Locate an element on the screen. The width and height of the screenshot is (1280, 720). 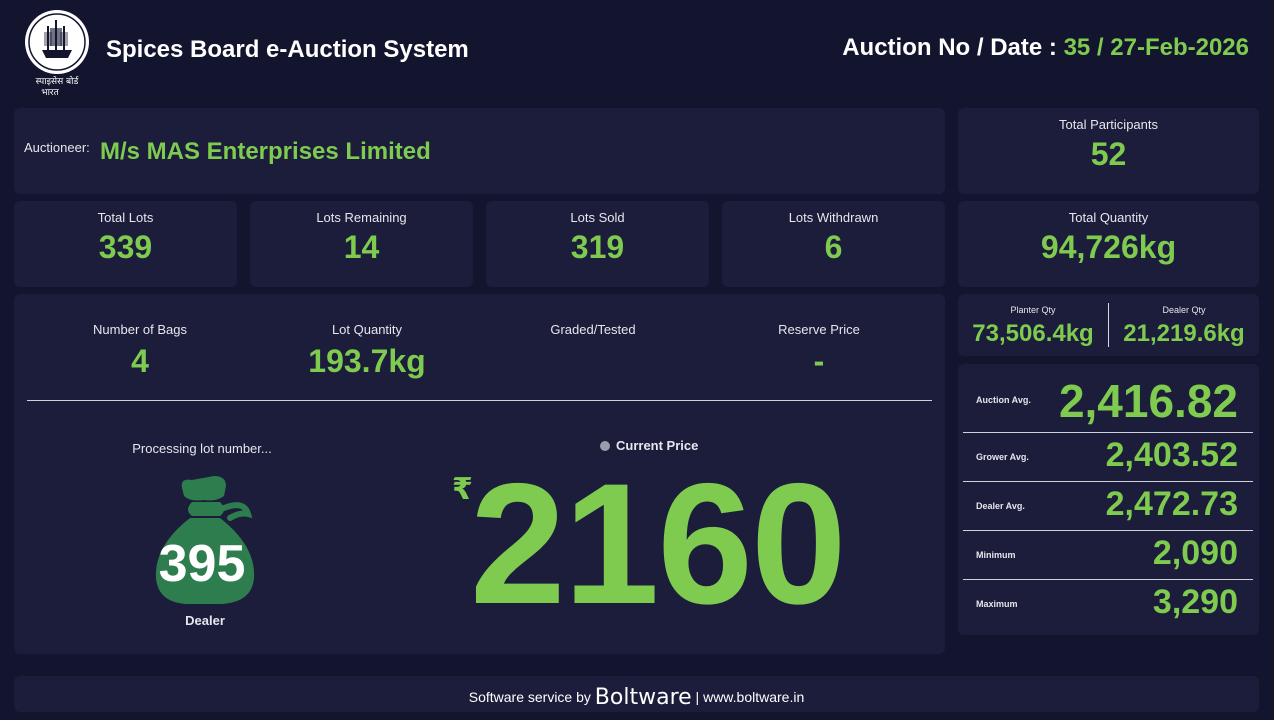
total-lots-label: Total Lots is located at coordinates (125, 217).